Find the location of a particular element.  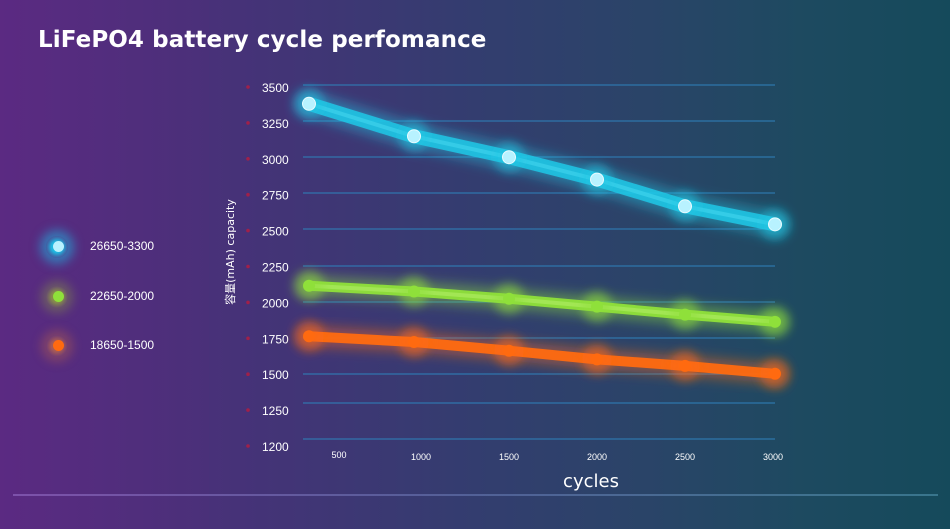

y-tick-label: 3500 is located at coordinates (275, 88).